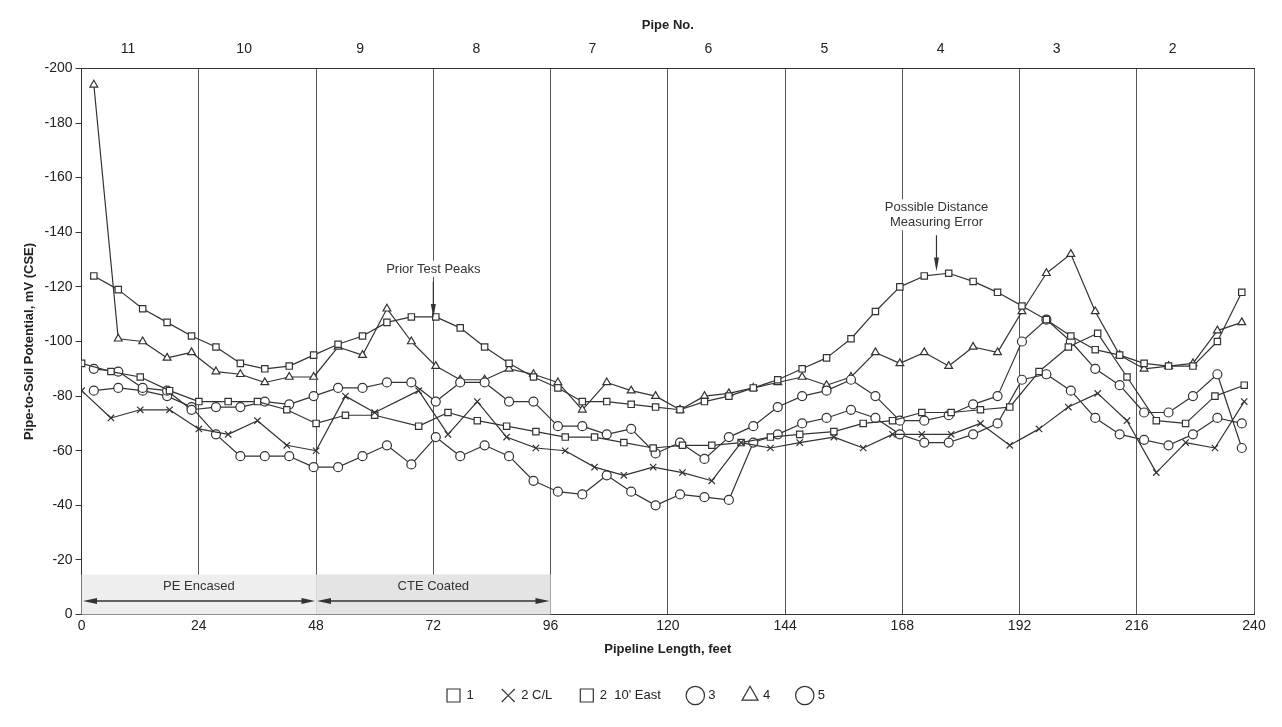 The height and width of the screenshot is (727, 1282). I want to click on y-tick-label: -200, so click(58, 67).